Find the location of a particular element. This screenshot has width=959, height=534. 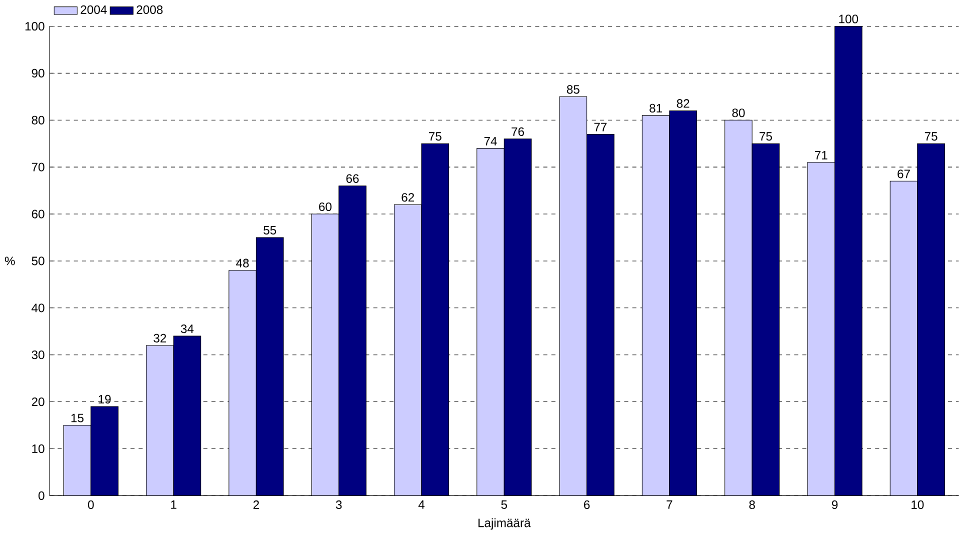

x-axis-title: Lajimäärä is located at coordinates (504, 524).